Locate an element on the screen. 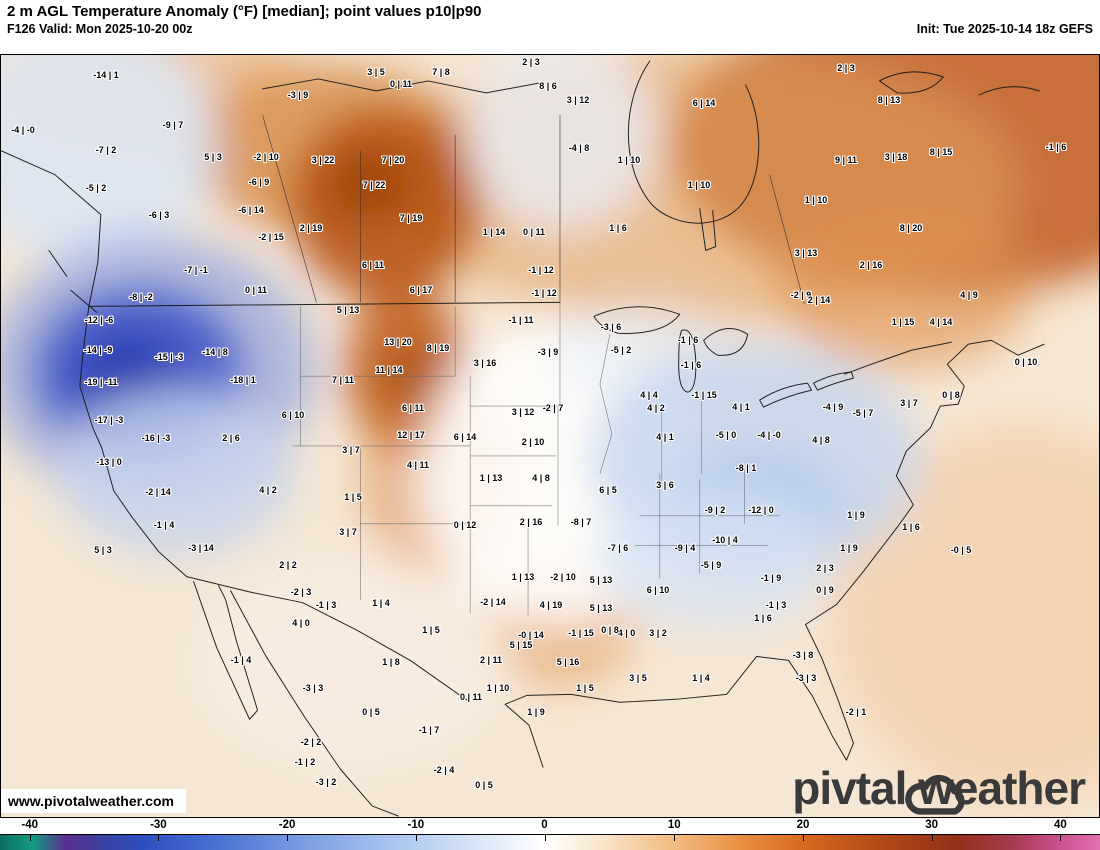 This screenshot has height=850, width=1100. point-value: 1 | 14 is located at coordinates (494, 232).